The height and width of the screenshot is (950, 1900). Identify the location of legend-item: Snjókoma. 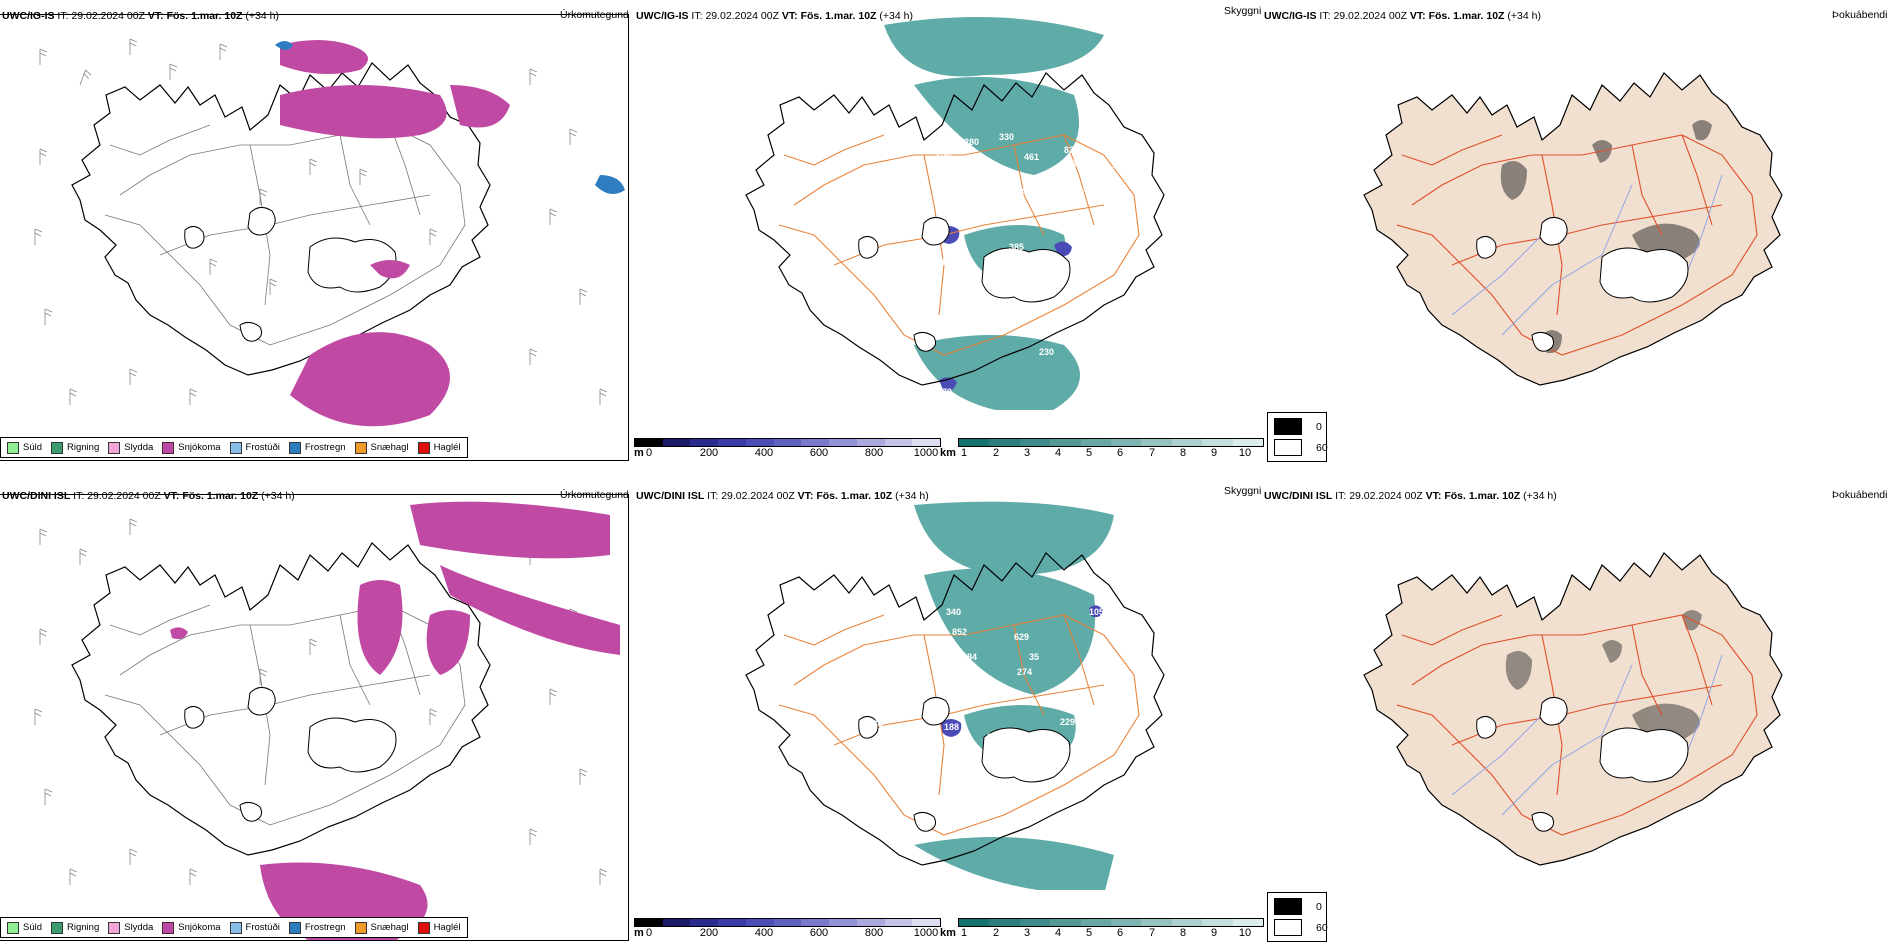
(191, 927).